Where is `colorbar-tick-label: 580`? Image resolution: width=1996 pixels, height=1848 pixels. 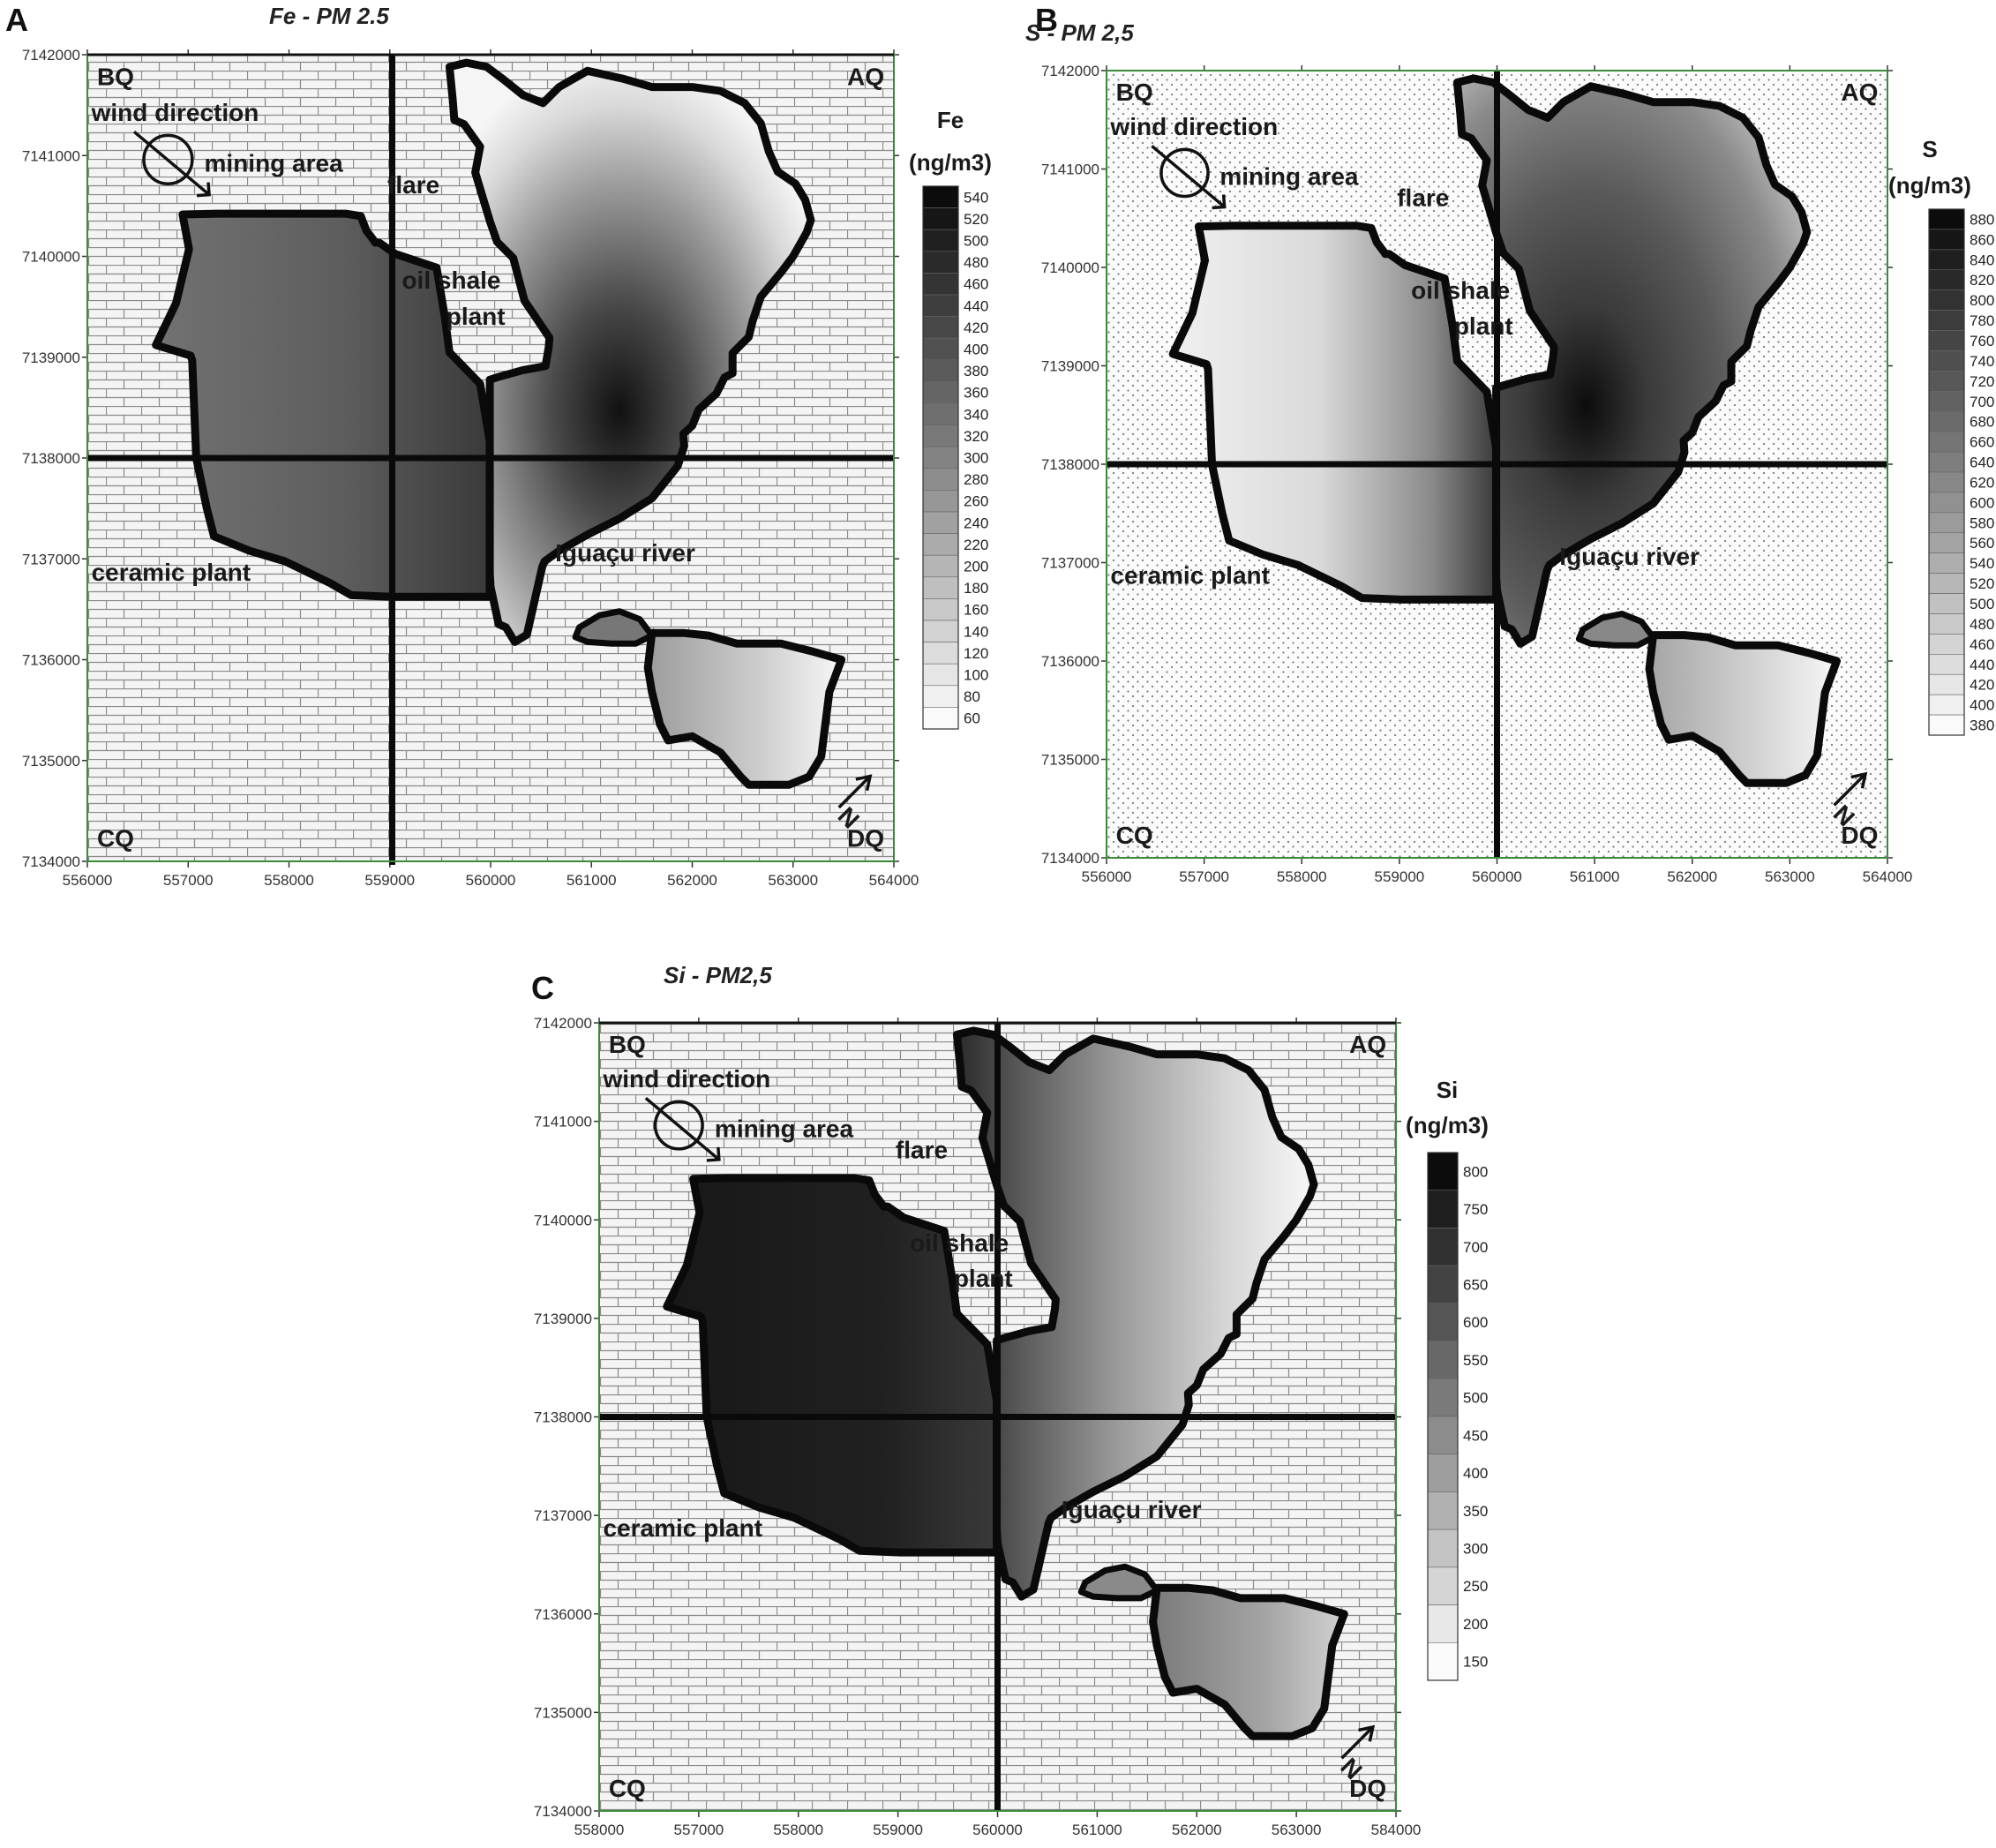 colorbar-tick-label: 580 is located at coordinates (1982, 523).